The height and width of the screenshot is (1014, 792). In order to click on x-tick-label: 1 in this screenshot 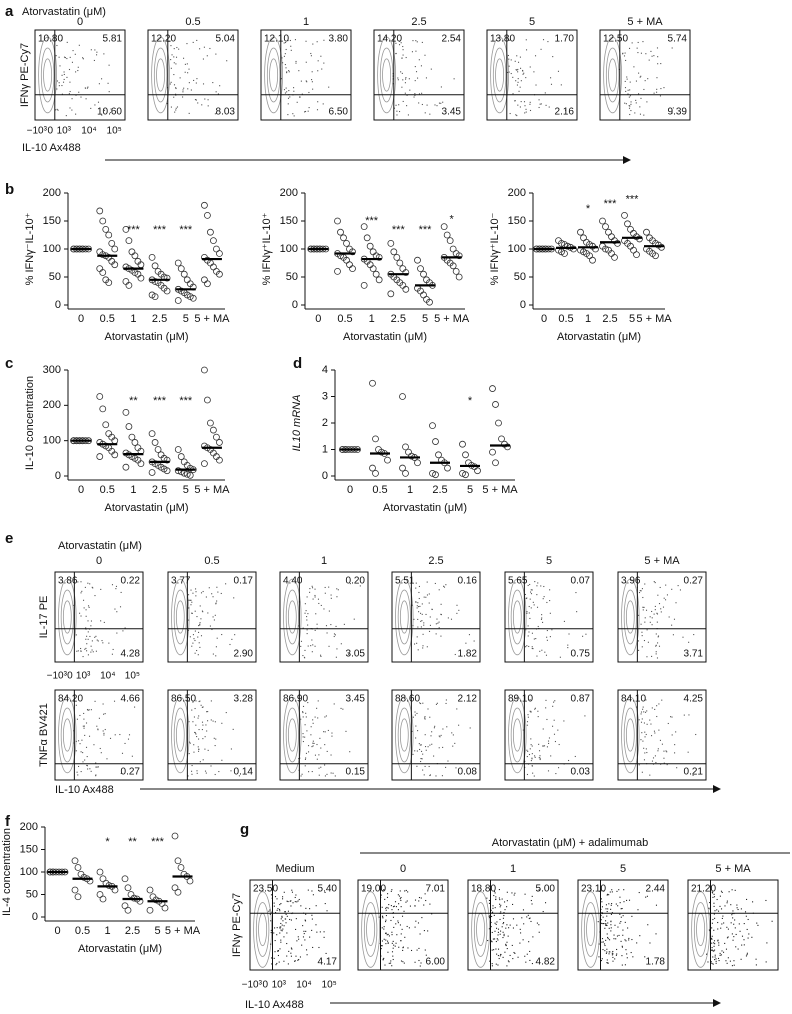, I will do `click(372, 319)`.